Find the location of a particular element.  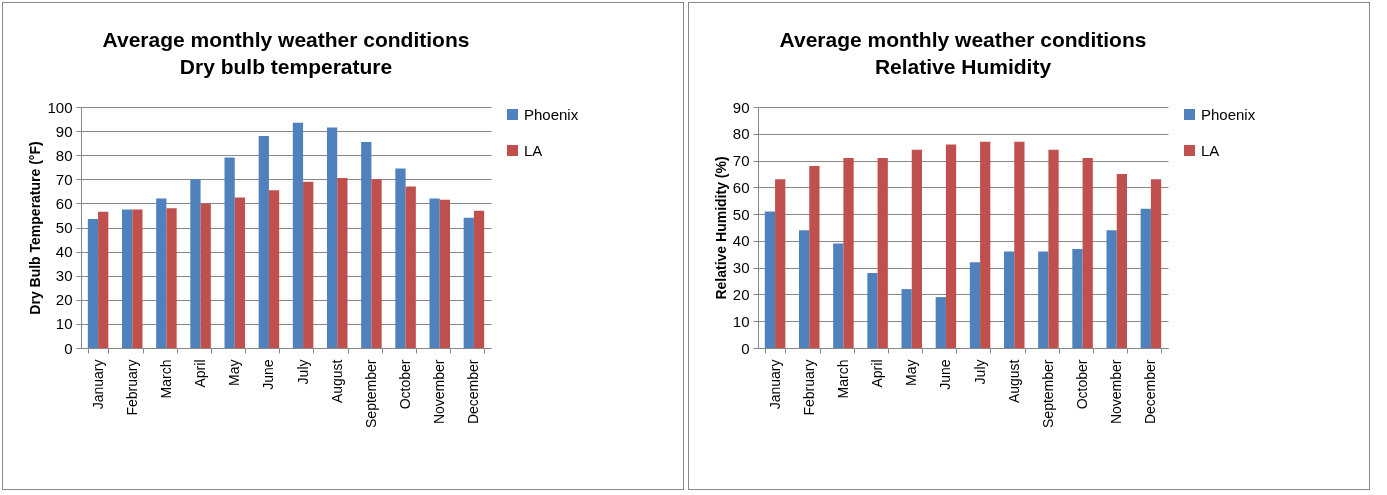

y-tick-label: 100 is located at coordinates (60, 107).